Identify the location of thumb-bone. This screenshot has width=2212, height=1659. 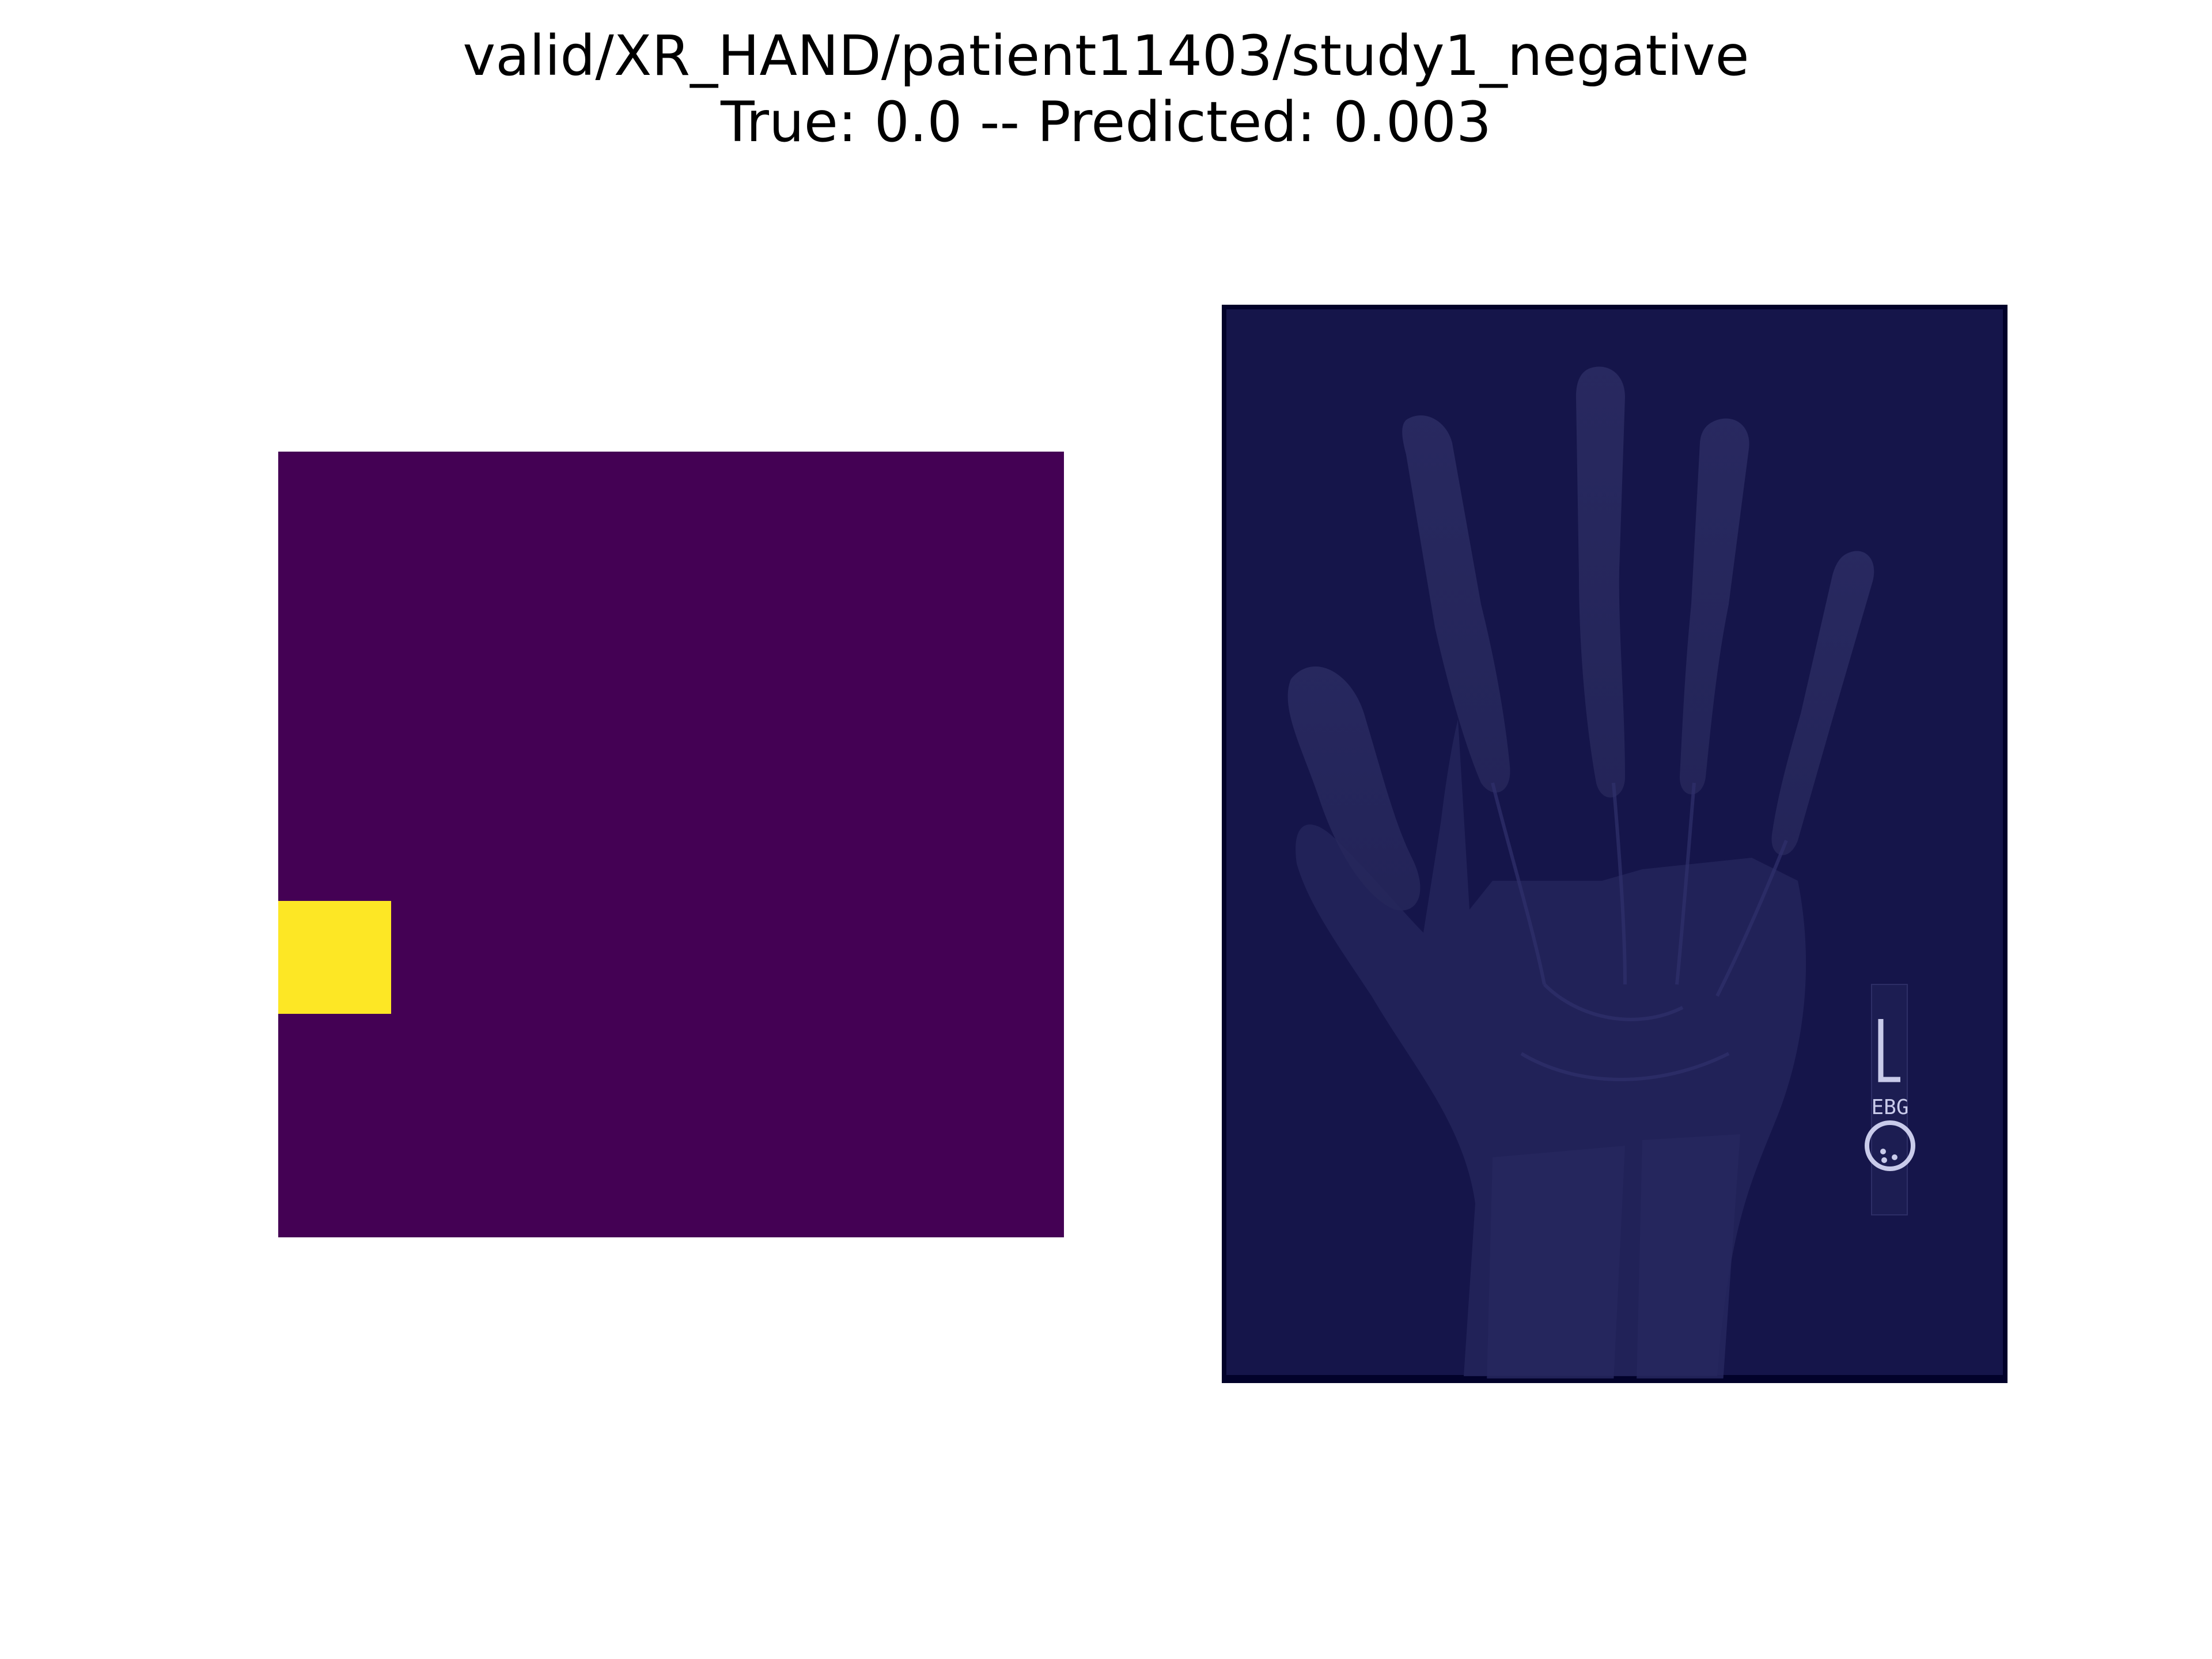
(1354, 788).